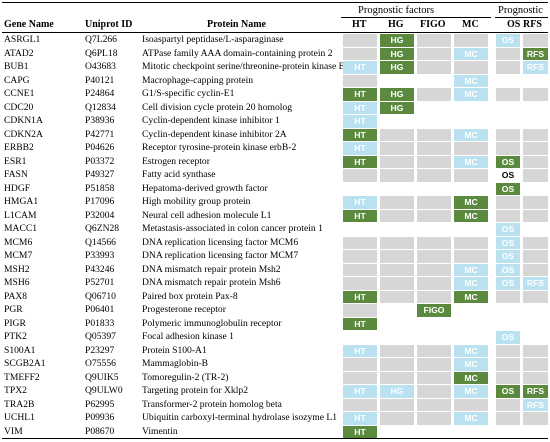  Describe the element at coordinates (275, 337) in the screenshot. I see `table-row: PTK2 Q05397 Focal adhesion kinase 1 OS` at that location.